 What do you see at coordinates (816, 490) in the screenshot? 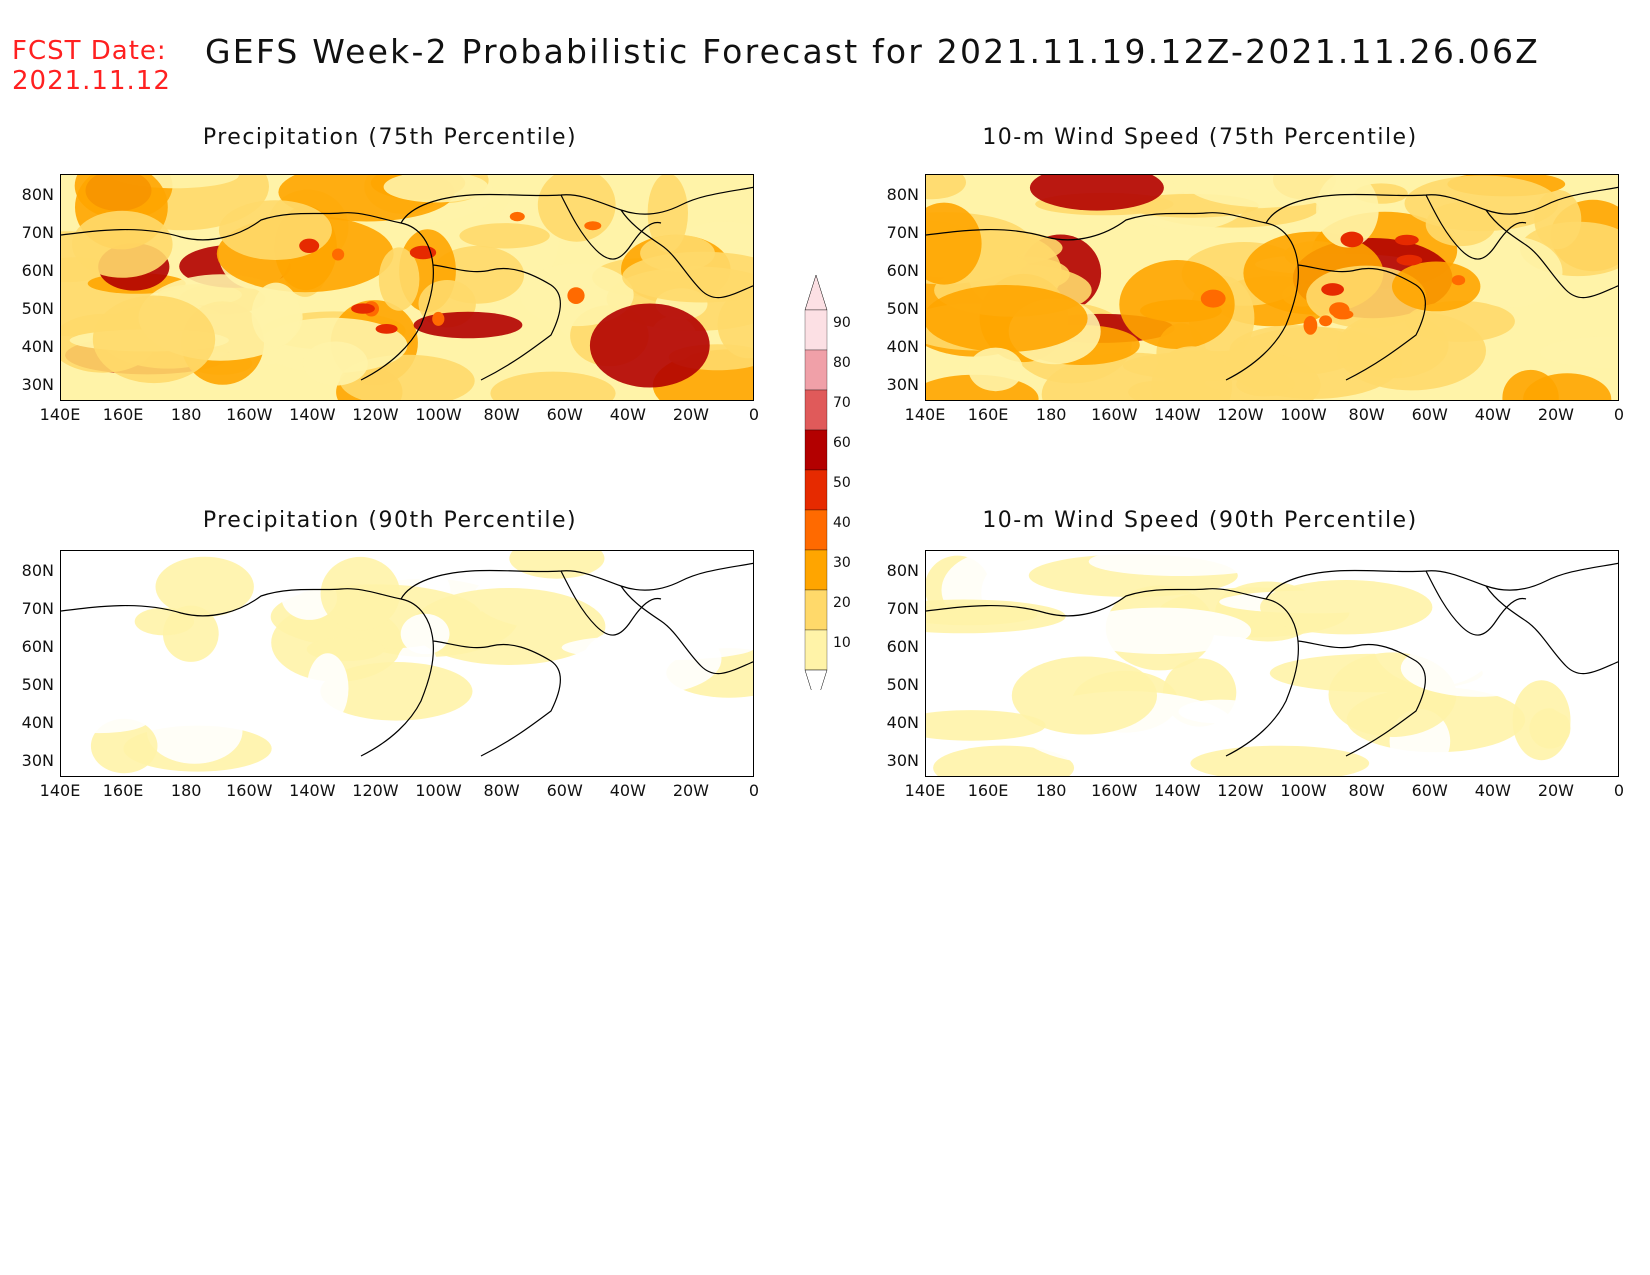
I see `colorbar-svg` at bounding box center [816, 490].